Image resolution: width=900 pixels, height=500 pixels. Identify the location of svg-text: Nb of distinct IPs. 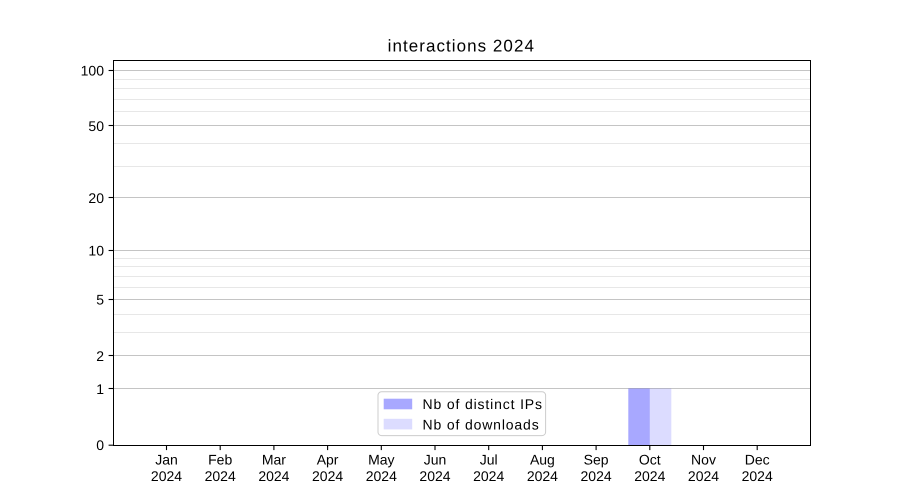
(483, 404).